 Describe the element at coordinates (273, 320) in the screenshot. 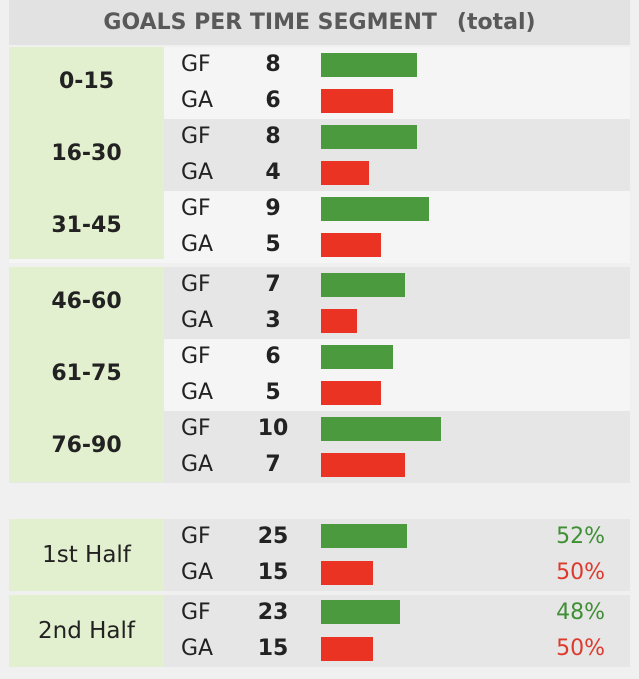

I see `value-label-ga: 3` at that location.